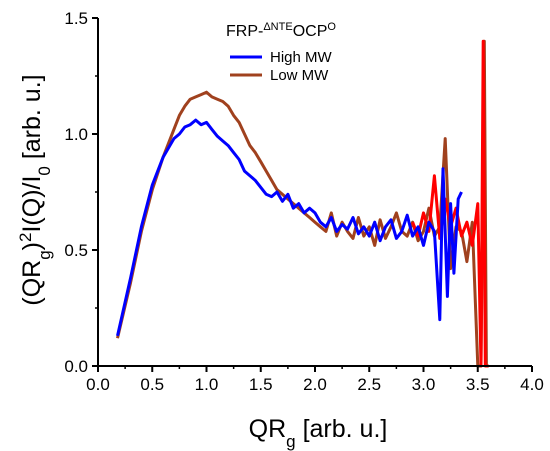 The image size is (550, 451). Describe the element at coordinates (152, 384) in the screenshot. I see `x-tick-label: 0.5` at that location.